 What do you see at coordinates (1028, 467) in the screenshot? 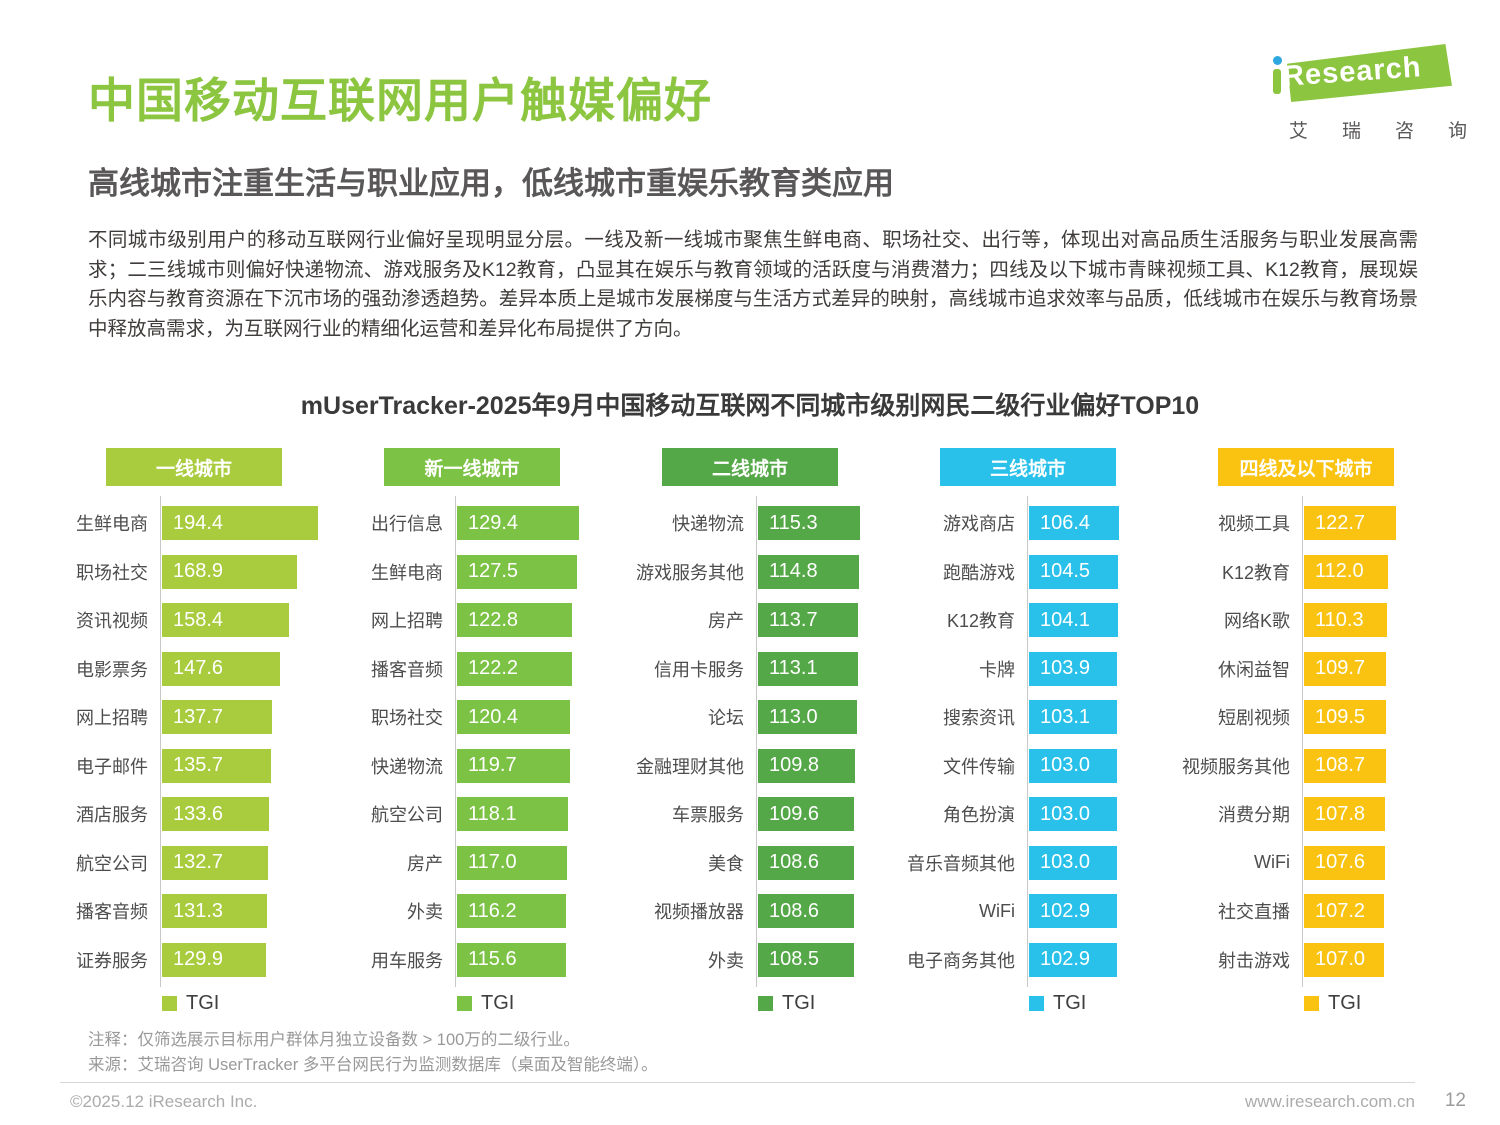
I see `column-header: 三线城市` at bounding box center [1028, 467].